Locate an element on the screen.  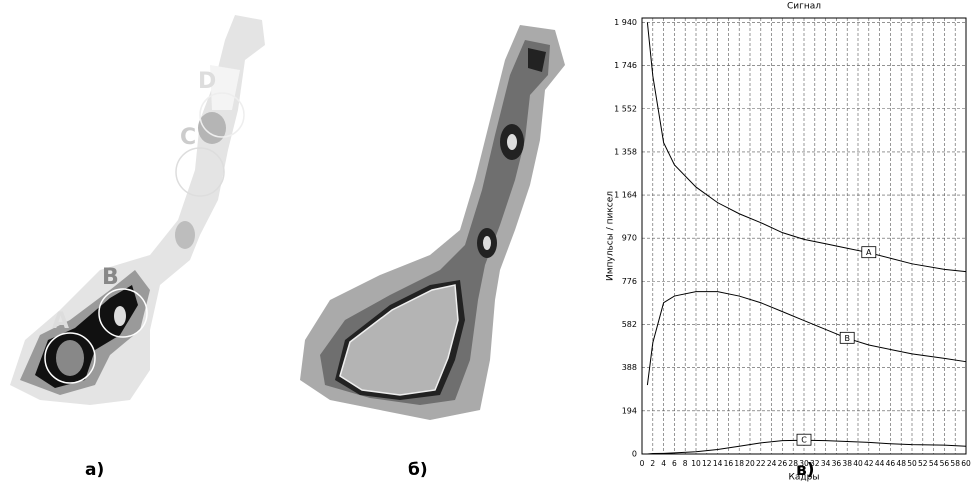
x-tick-label: 48 is located at coordinates (901, 463).